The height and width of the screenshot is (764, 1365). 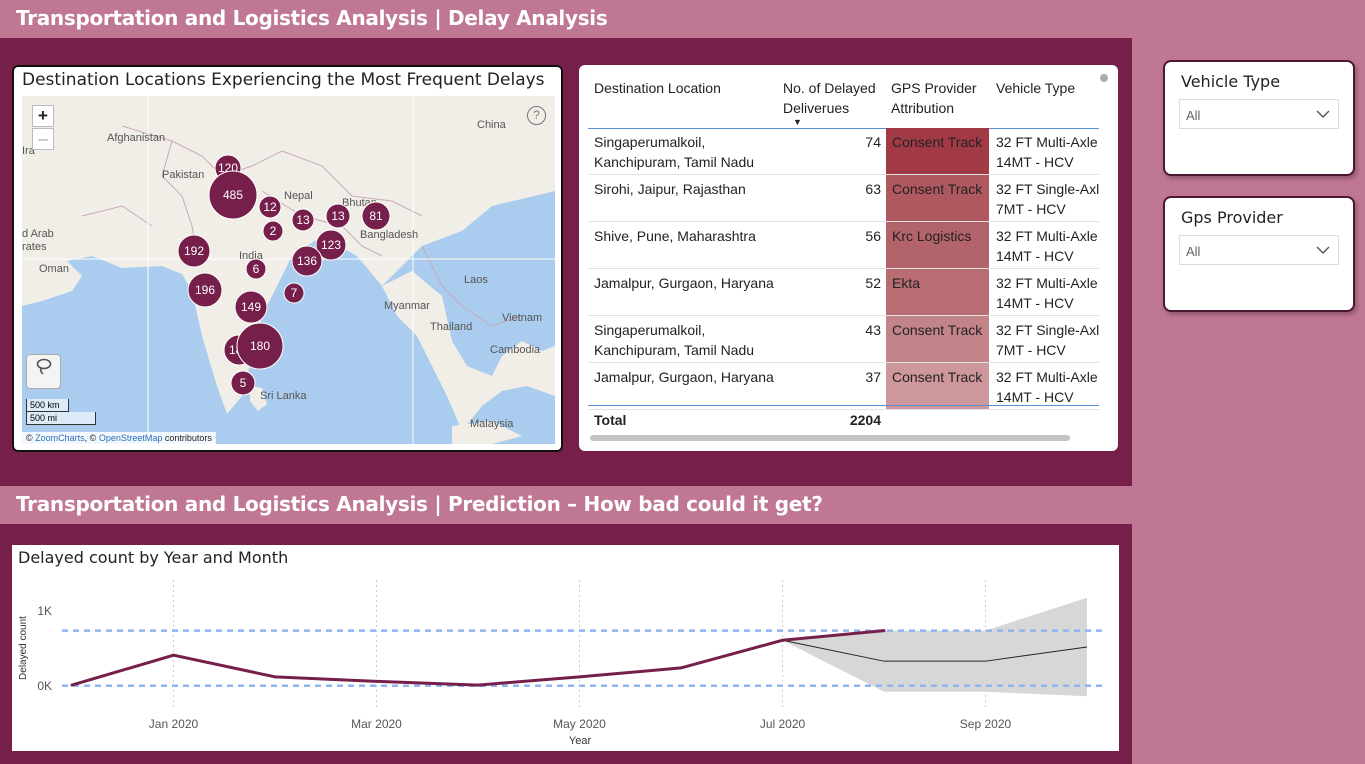 I want to click on header-delayed: No. of Delayed Deliverues, so click(x=829, y=98).